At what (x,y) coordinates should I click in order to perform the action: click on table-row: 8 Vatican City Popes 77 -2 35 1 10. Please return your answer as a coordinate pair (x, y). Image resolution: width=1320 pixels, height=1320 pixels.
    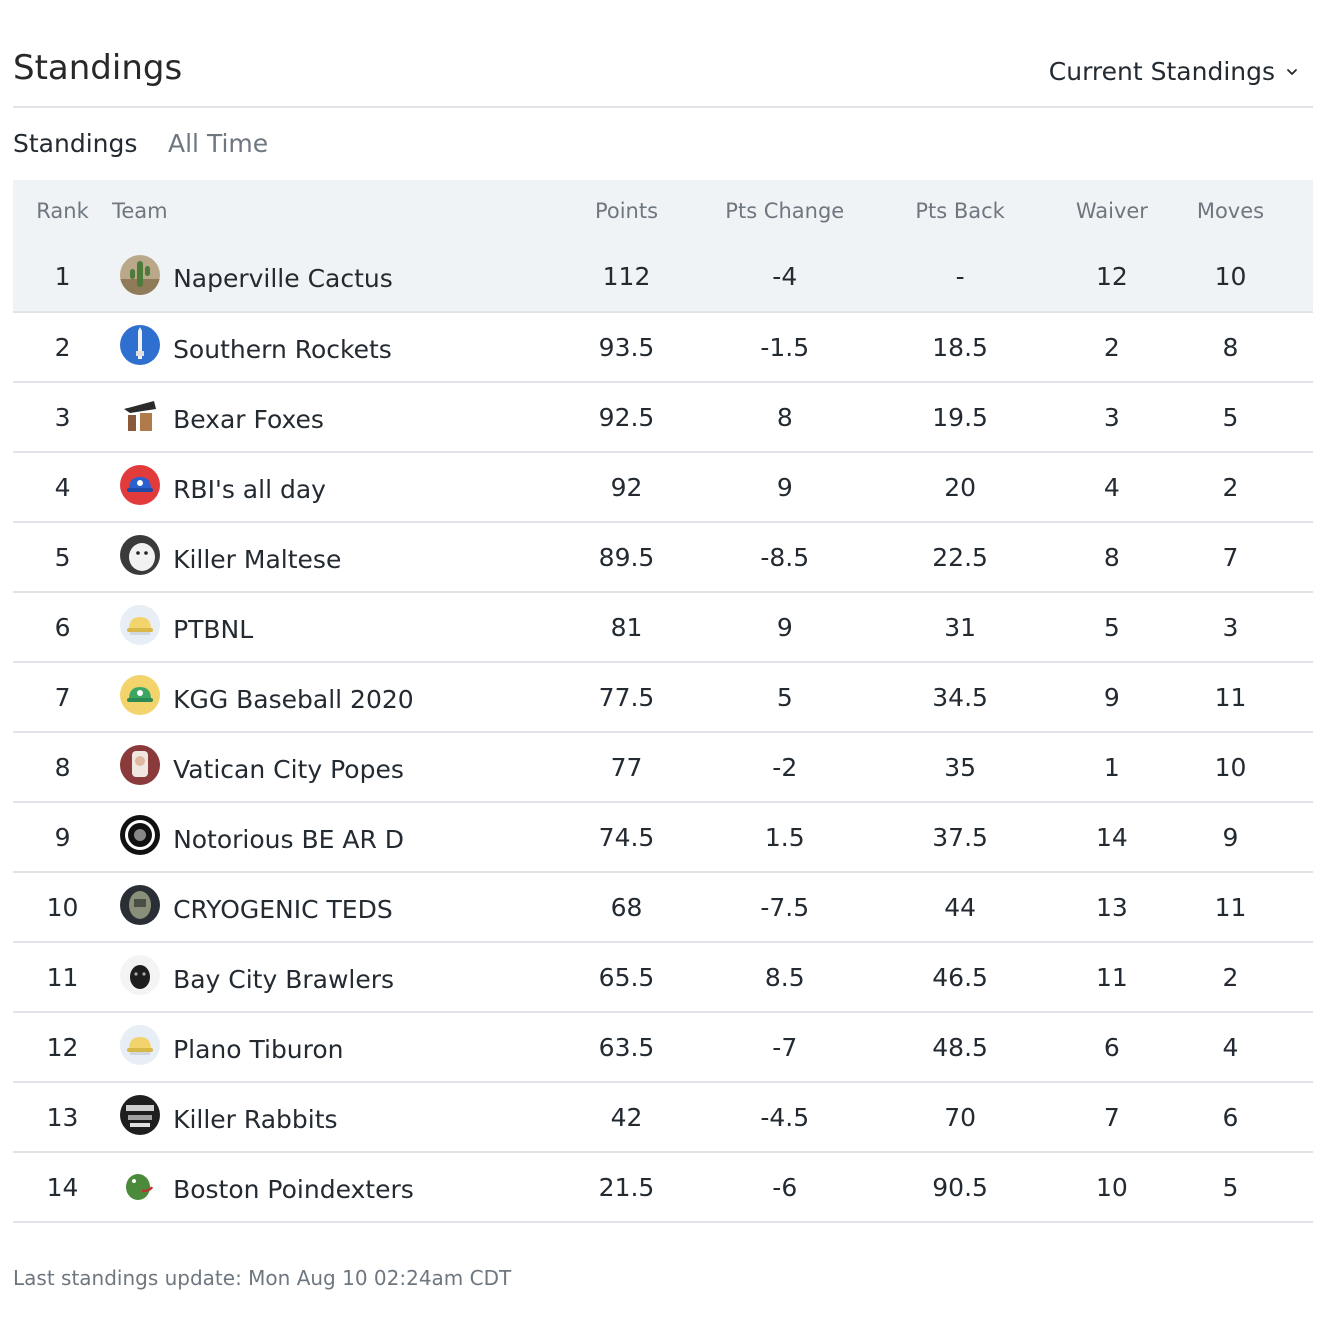
    Looking at the image, I should click on (663, 767).